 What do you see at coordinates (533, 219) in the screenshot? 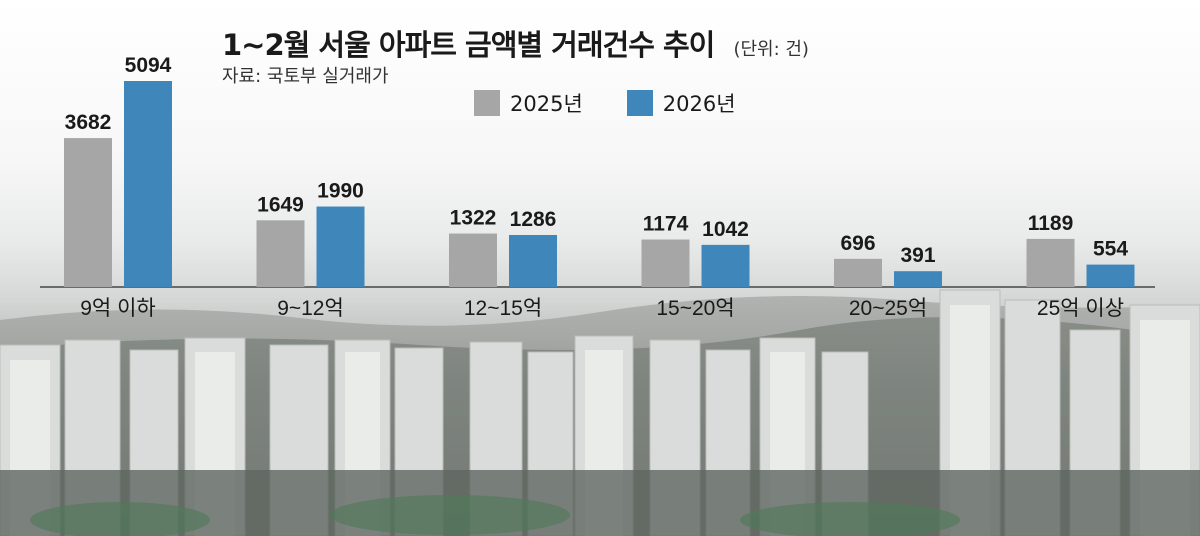
I see `data-label-2026-2: 1286` at bounding box center [533, 219].